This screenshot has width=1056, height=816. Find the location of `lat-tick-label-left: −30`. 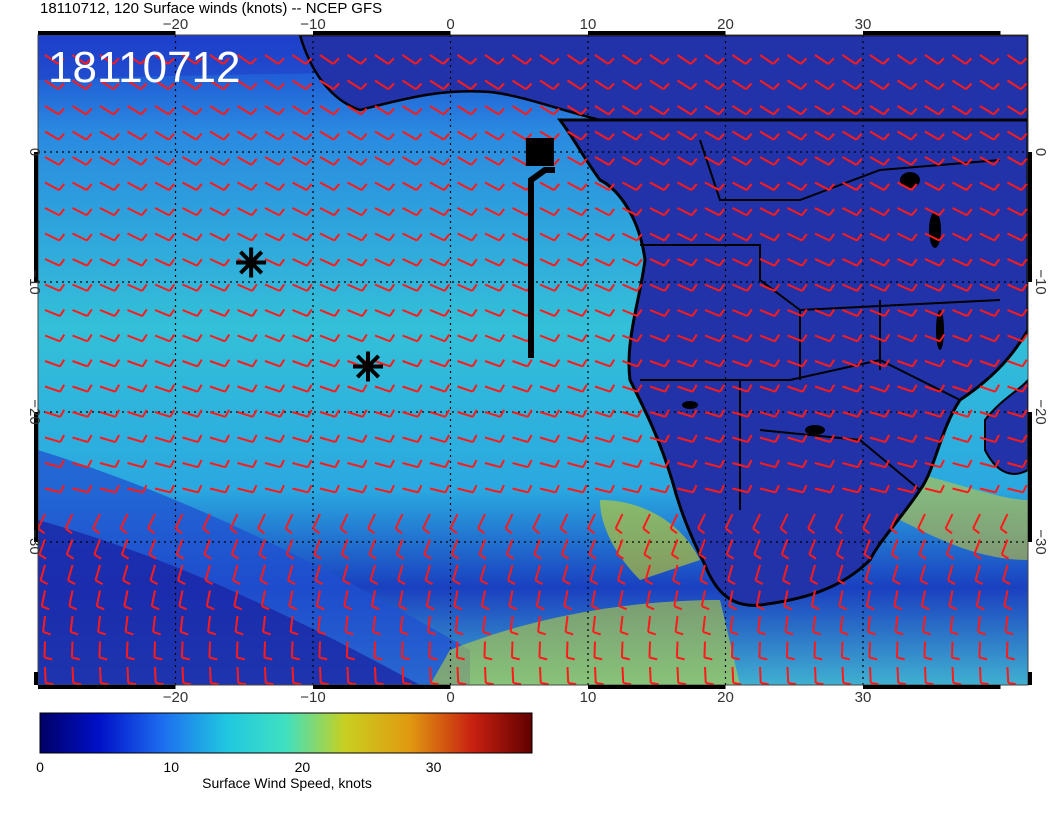

lat-tick-label-left: −30 is located at coordinates (34, 541).